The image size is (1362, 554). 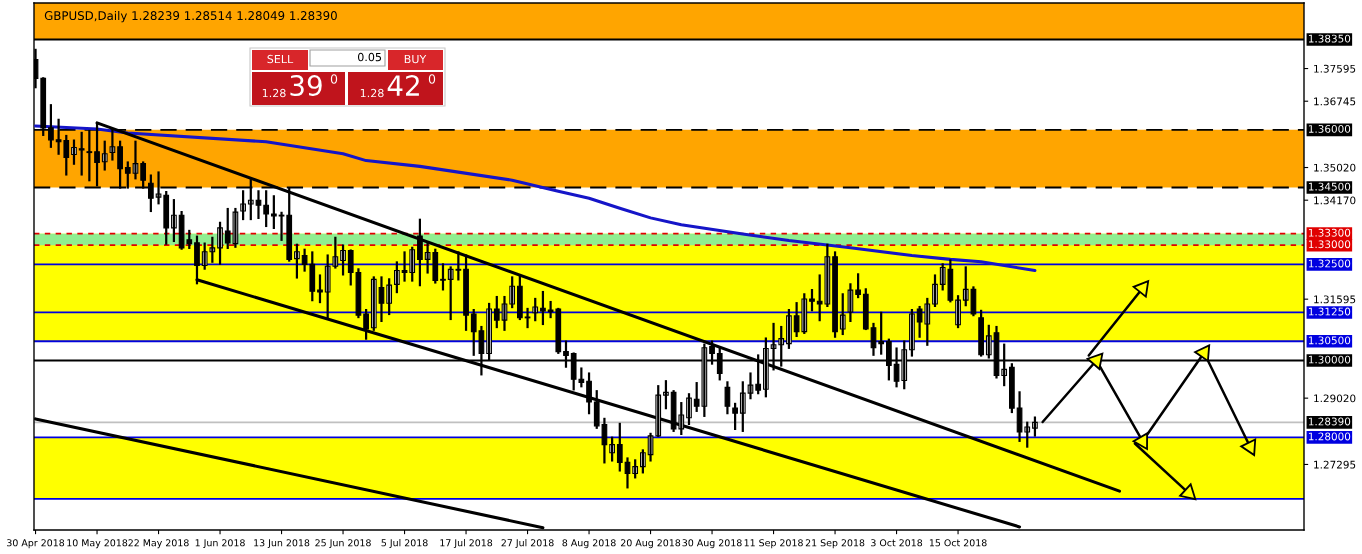 I want to click on y-tick-label: 1.35020, so click(x=1335, y=167).